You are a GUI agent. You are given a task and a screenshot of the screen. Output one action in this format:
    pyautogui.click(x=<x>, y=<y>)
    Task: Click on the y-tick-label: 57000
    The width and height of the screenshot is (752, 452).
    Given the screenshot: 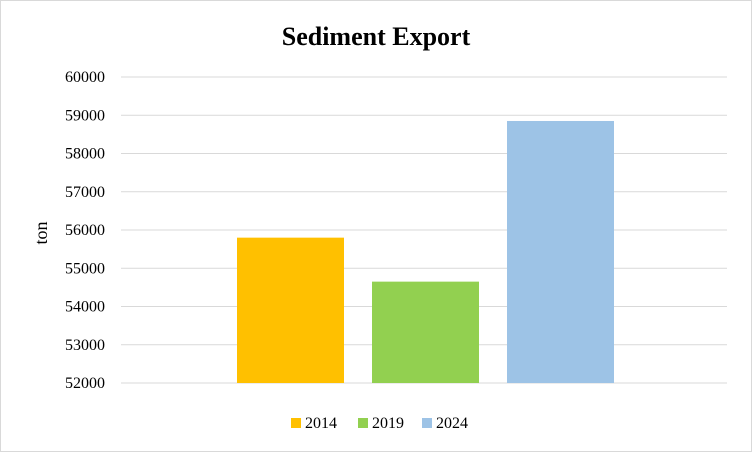 What is the action you would take?
    pyautogui.click(x=85, y=192)
    